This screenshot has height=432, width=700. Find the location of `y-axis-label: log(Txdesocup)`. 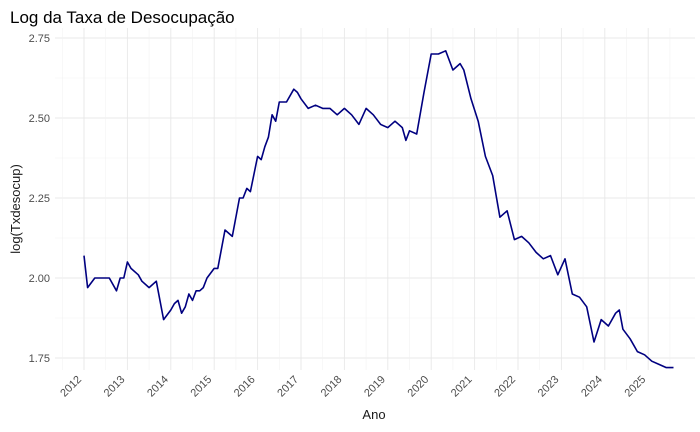

y-axis-label: log(Txdesocup) is located at coordinates (15, 209).